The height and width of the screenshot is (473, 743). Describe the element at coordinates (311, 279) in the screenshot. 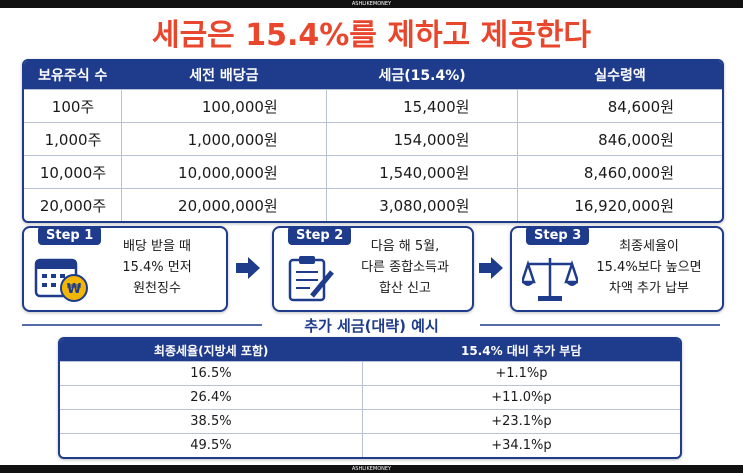

I see `clipboard-icon` at that location.